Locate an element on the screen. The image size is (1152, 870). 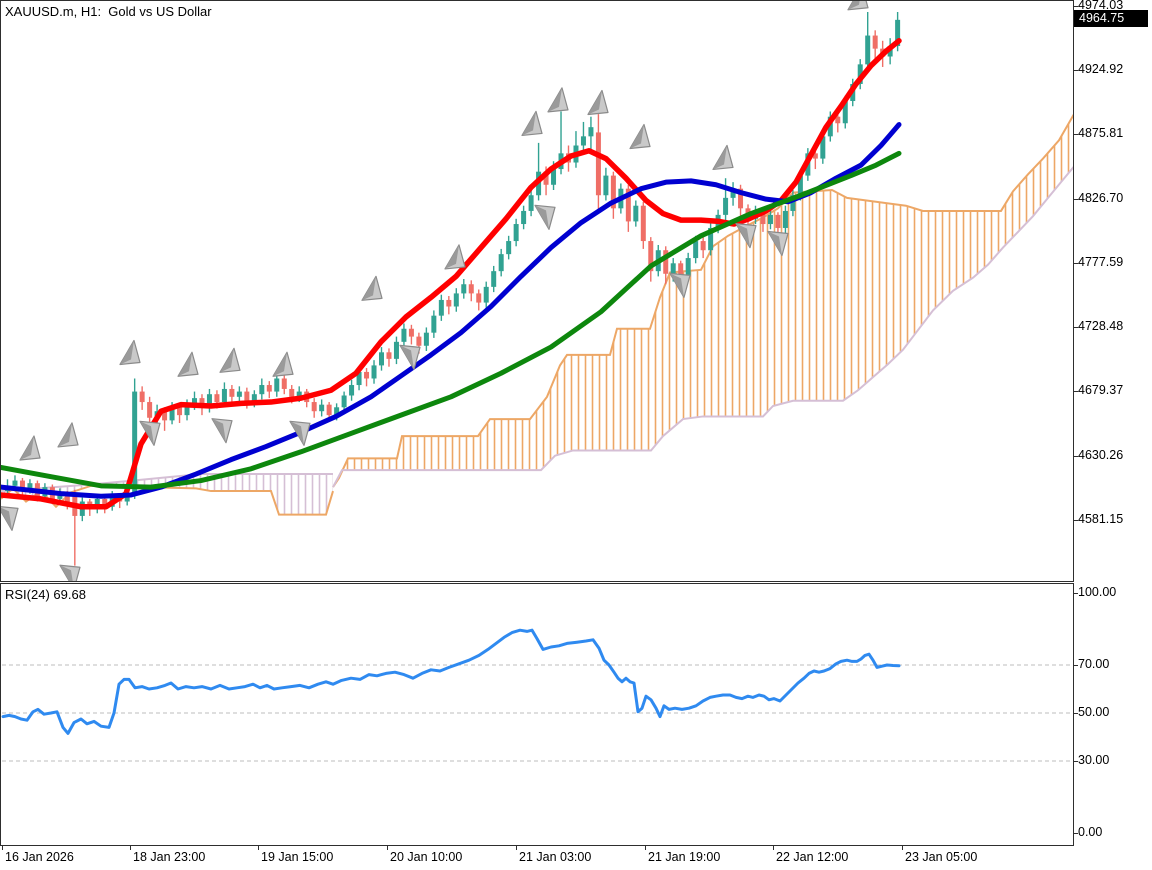
price-axis-label: 4826.70 is located at coordinates (1101, 197).